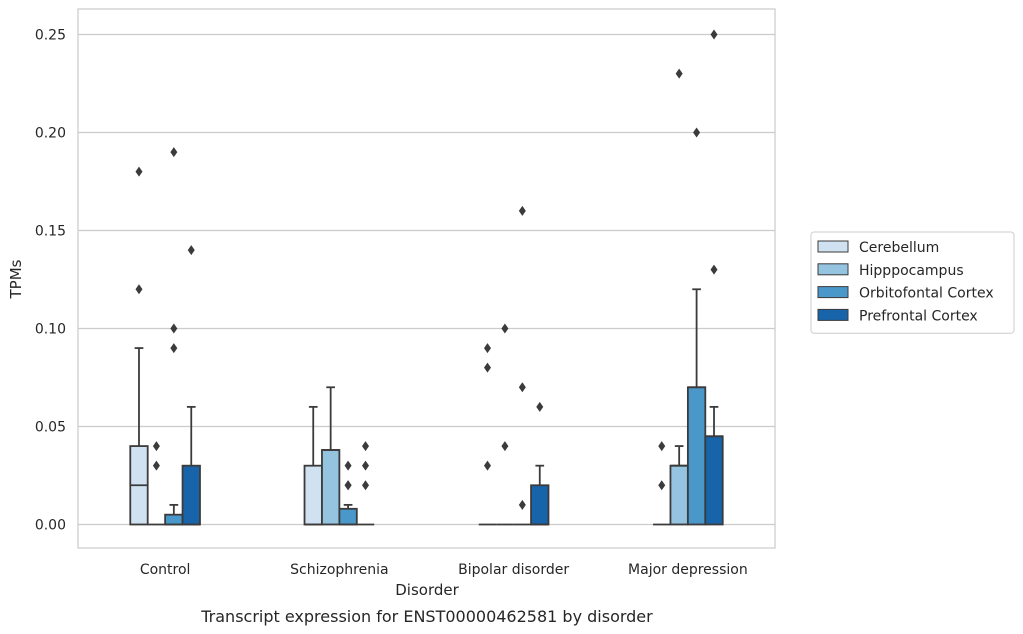 The image size is (1023, 634). I want to click on y-tick-label: 0.10, so click(50, 329).